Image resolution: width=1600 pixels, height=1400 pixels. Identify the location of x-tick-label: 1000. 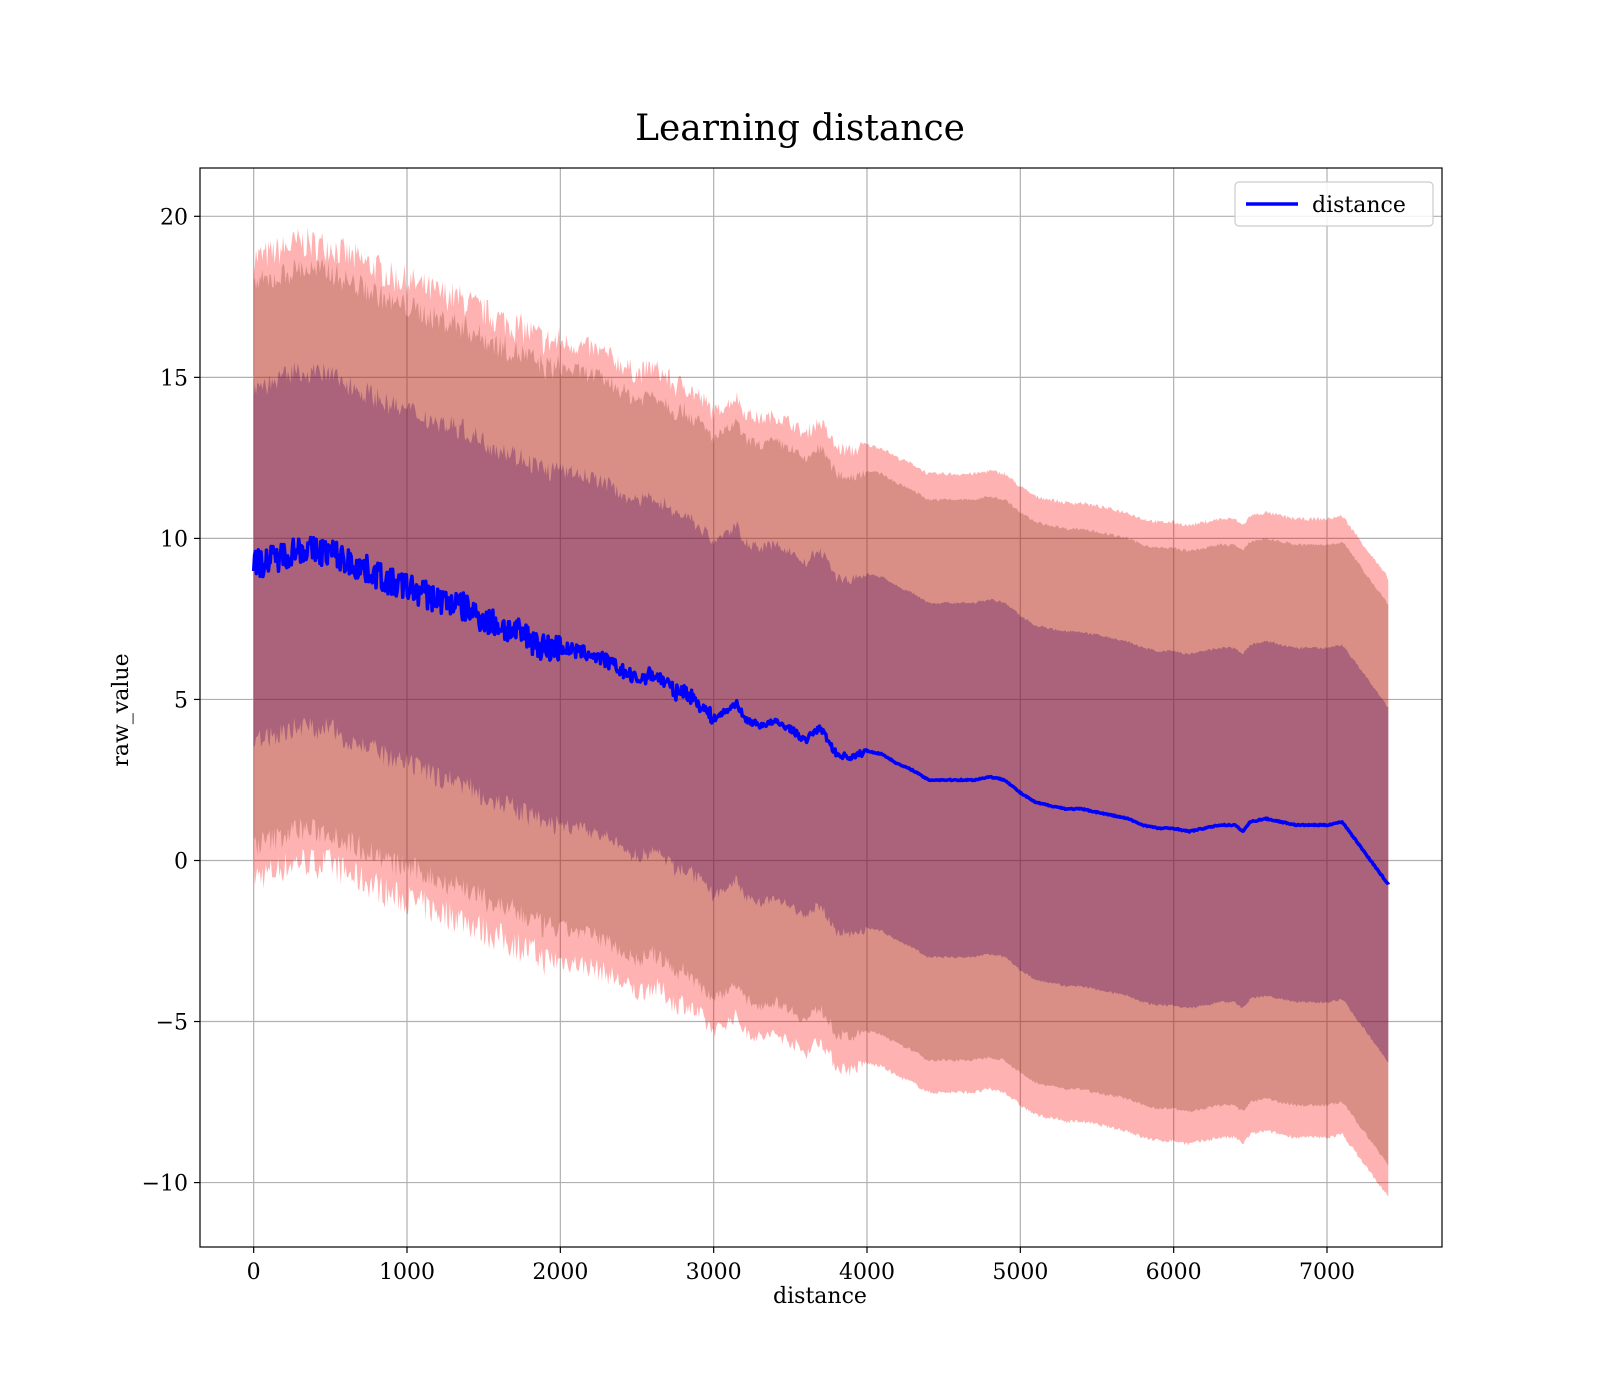
(407, 1272).